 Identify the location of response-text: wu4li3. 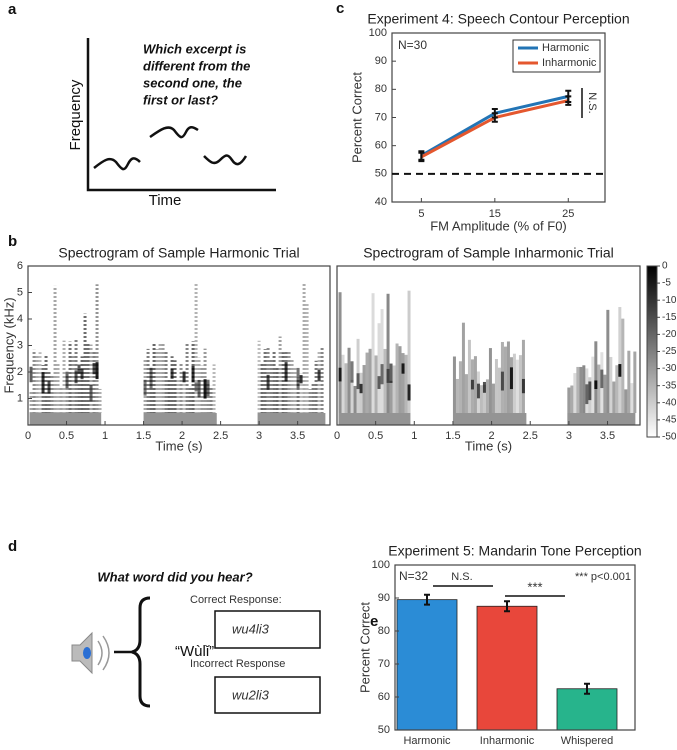
(251, 628).